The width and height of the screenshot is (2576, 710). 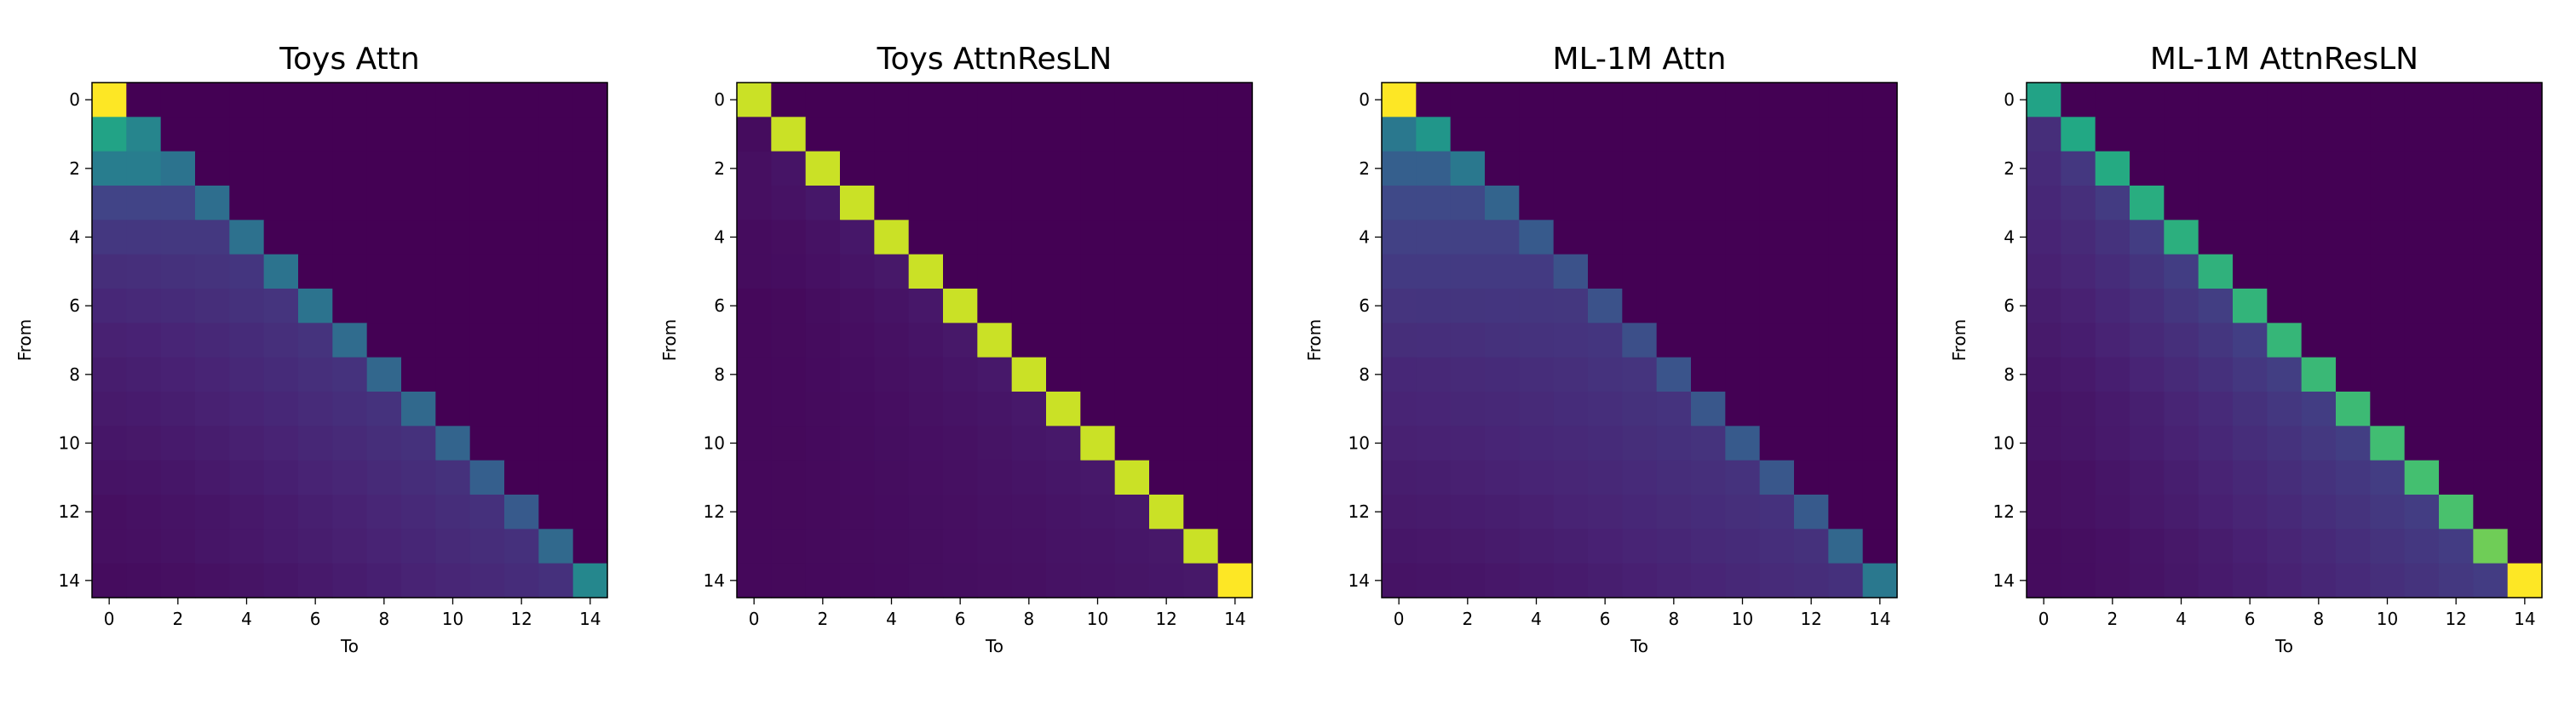 I want to click on x-tick-label: 0, so click(x=754, y=619).